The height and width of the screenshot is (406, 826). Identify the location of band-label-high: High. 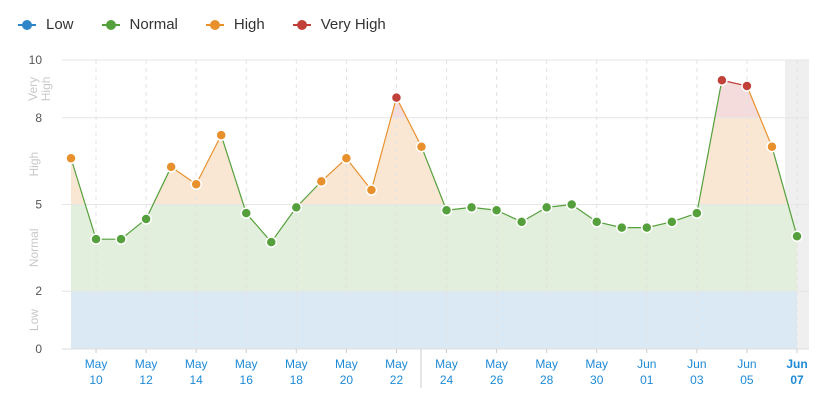
(34, 164).